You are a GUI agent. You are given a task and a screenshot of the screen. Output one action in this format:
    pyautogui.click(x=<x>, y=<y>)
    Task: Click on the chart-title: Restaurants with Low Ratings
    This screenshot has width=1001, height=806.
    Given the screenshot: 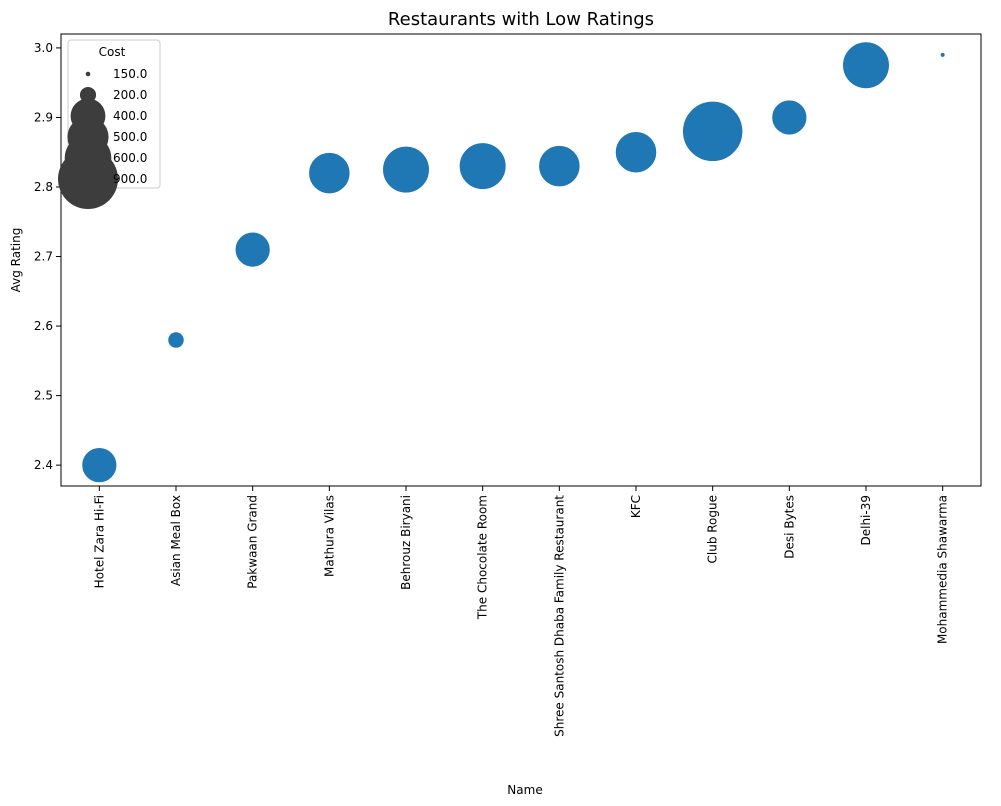 What is the action you would take?
    pyautogui.click(x=521, y=19)
    